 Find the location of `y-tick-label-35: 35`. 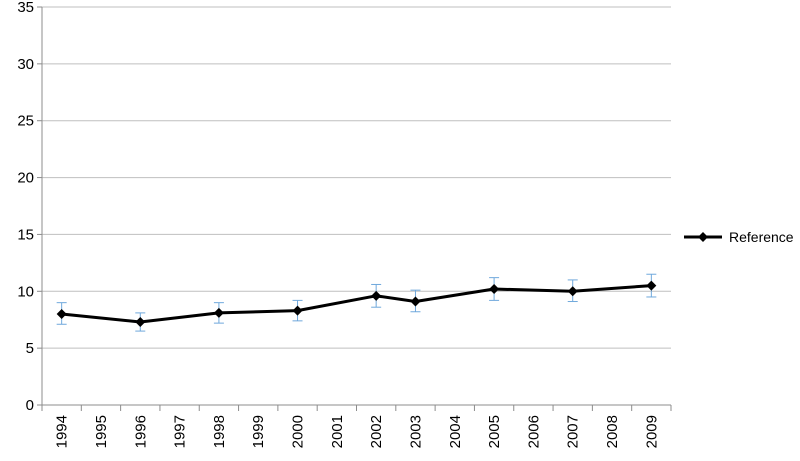

y-tick-label-35: 35 is located at coordinates (25, 8).